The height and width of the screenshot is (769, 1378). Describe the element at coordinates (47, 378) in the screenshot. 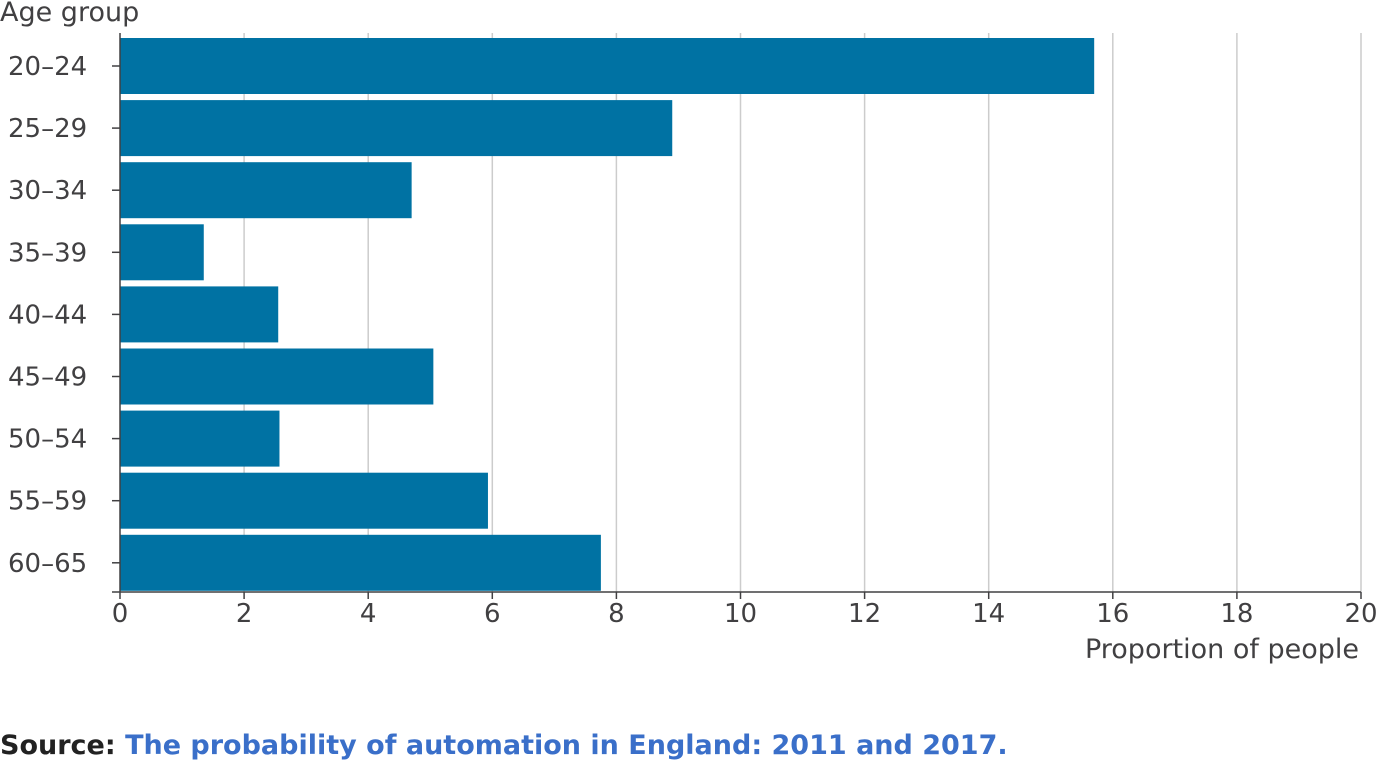

I see `y-tick-label: 45–49` at that location.